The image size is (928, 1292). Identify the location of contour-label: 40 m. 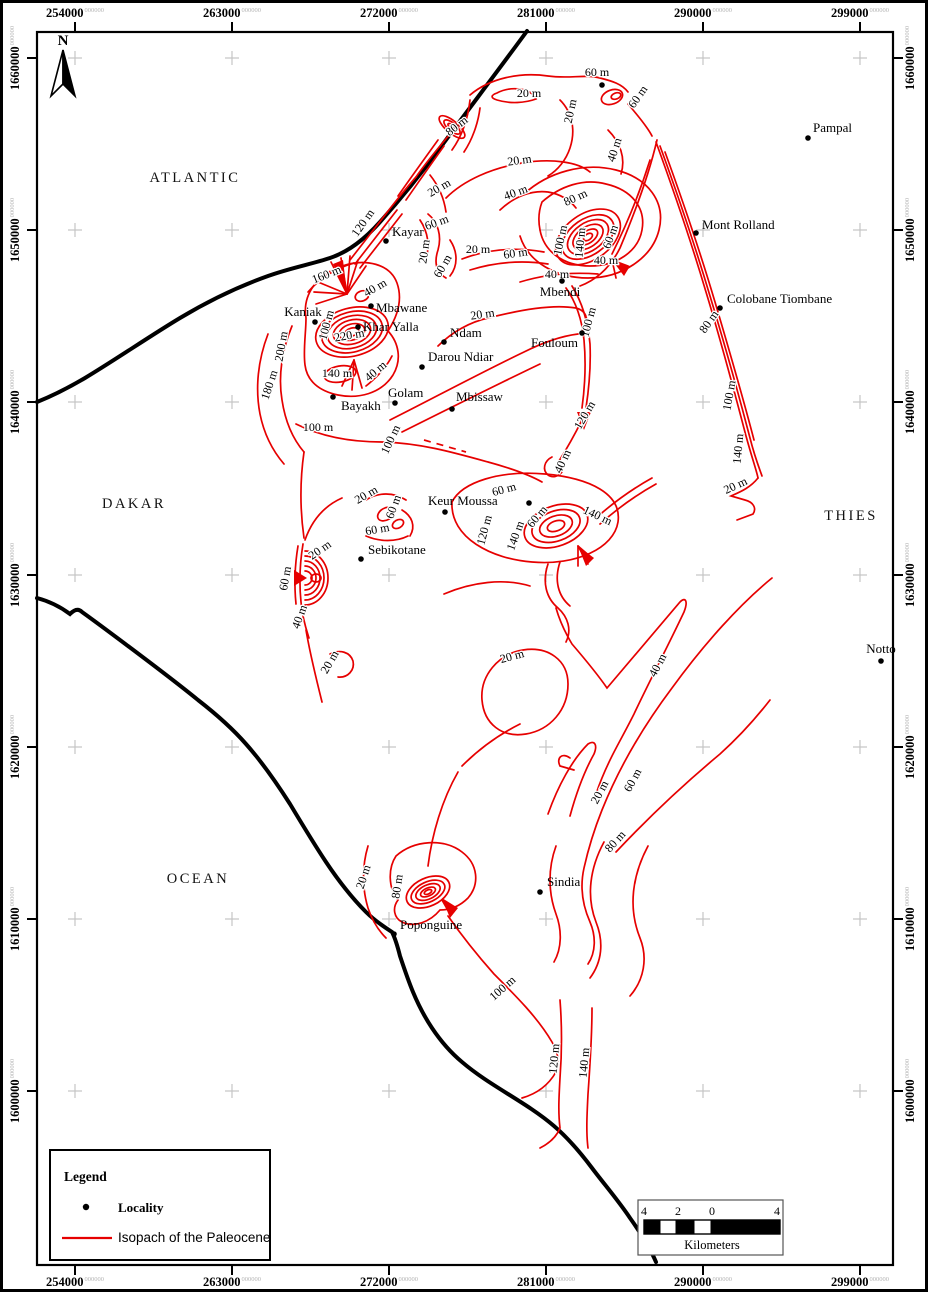
(606, 260).